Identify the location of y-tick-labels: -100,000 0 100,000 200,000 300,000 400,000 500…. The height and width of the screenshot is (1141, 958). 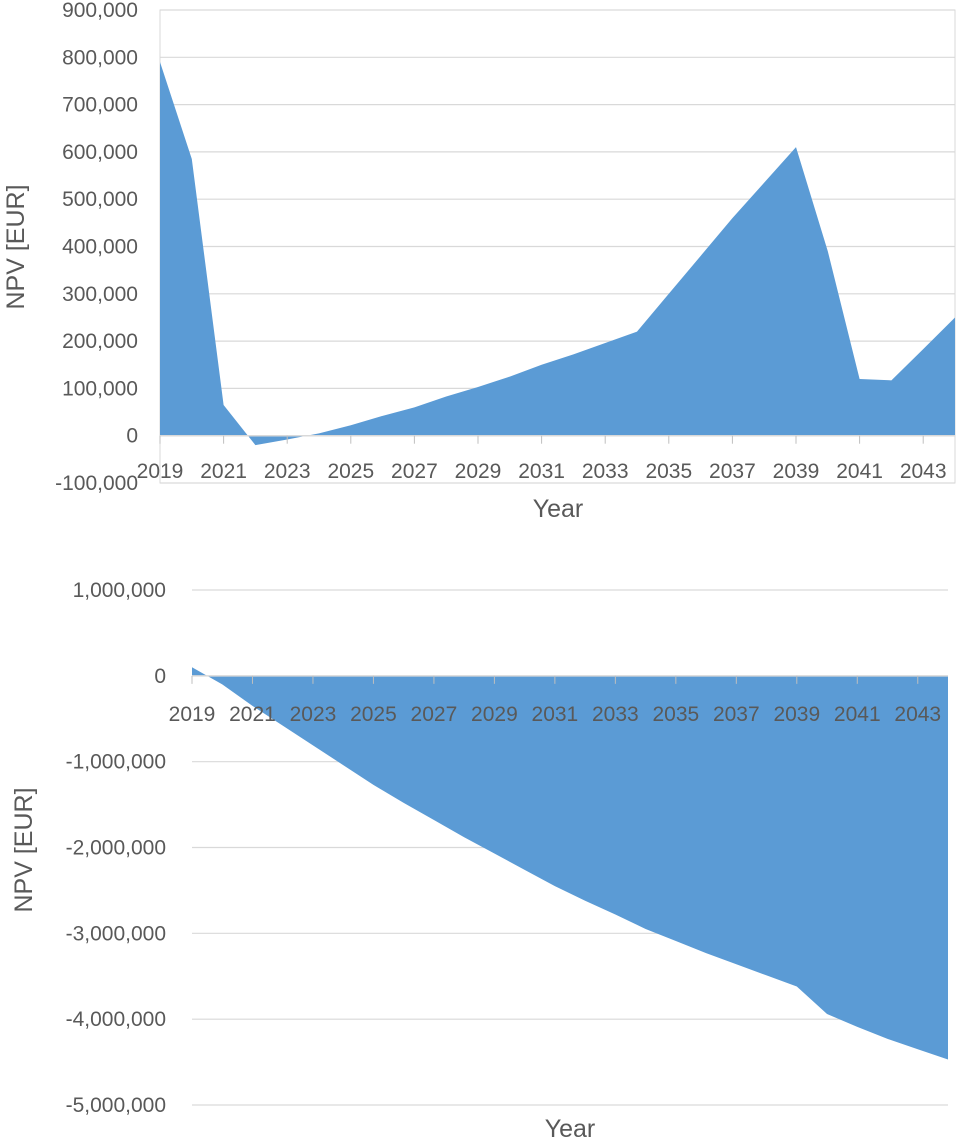
(96, 247).